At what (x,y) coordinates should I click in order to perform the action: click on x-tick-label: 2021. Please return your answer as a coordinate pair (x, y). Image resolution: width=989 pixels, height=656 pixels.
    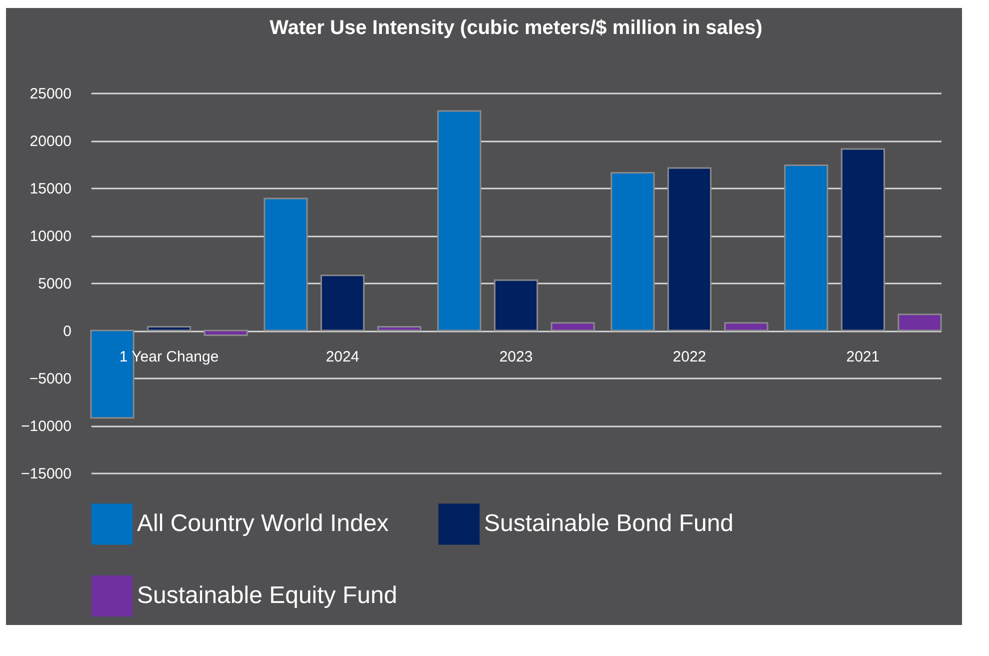
    Looking at the image, I should click on (863, 357).